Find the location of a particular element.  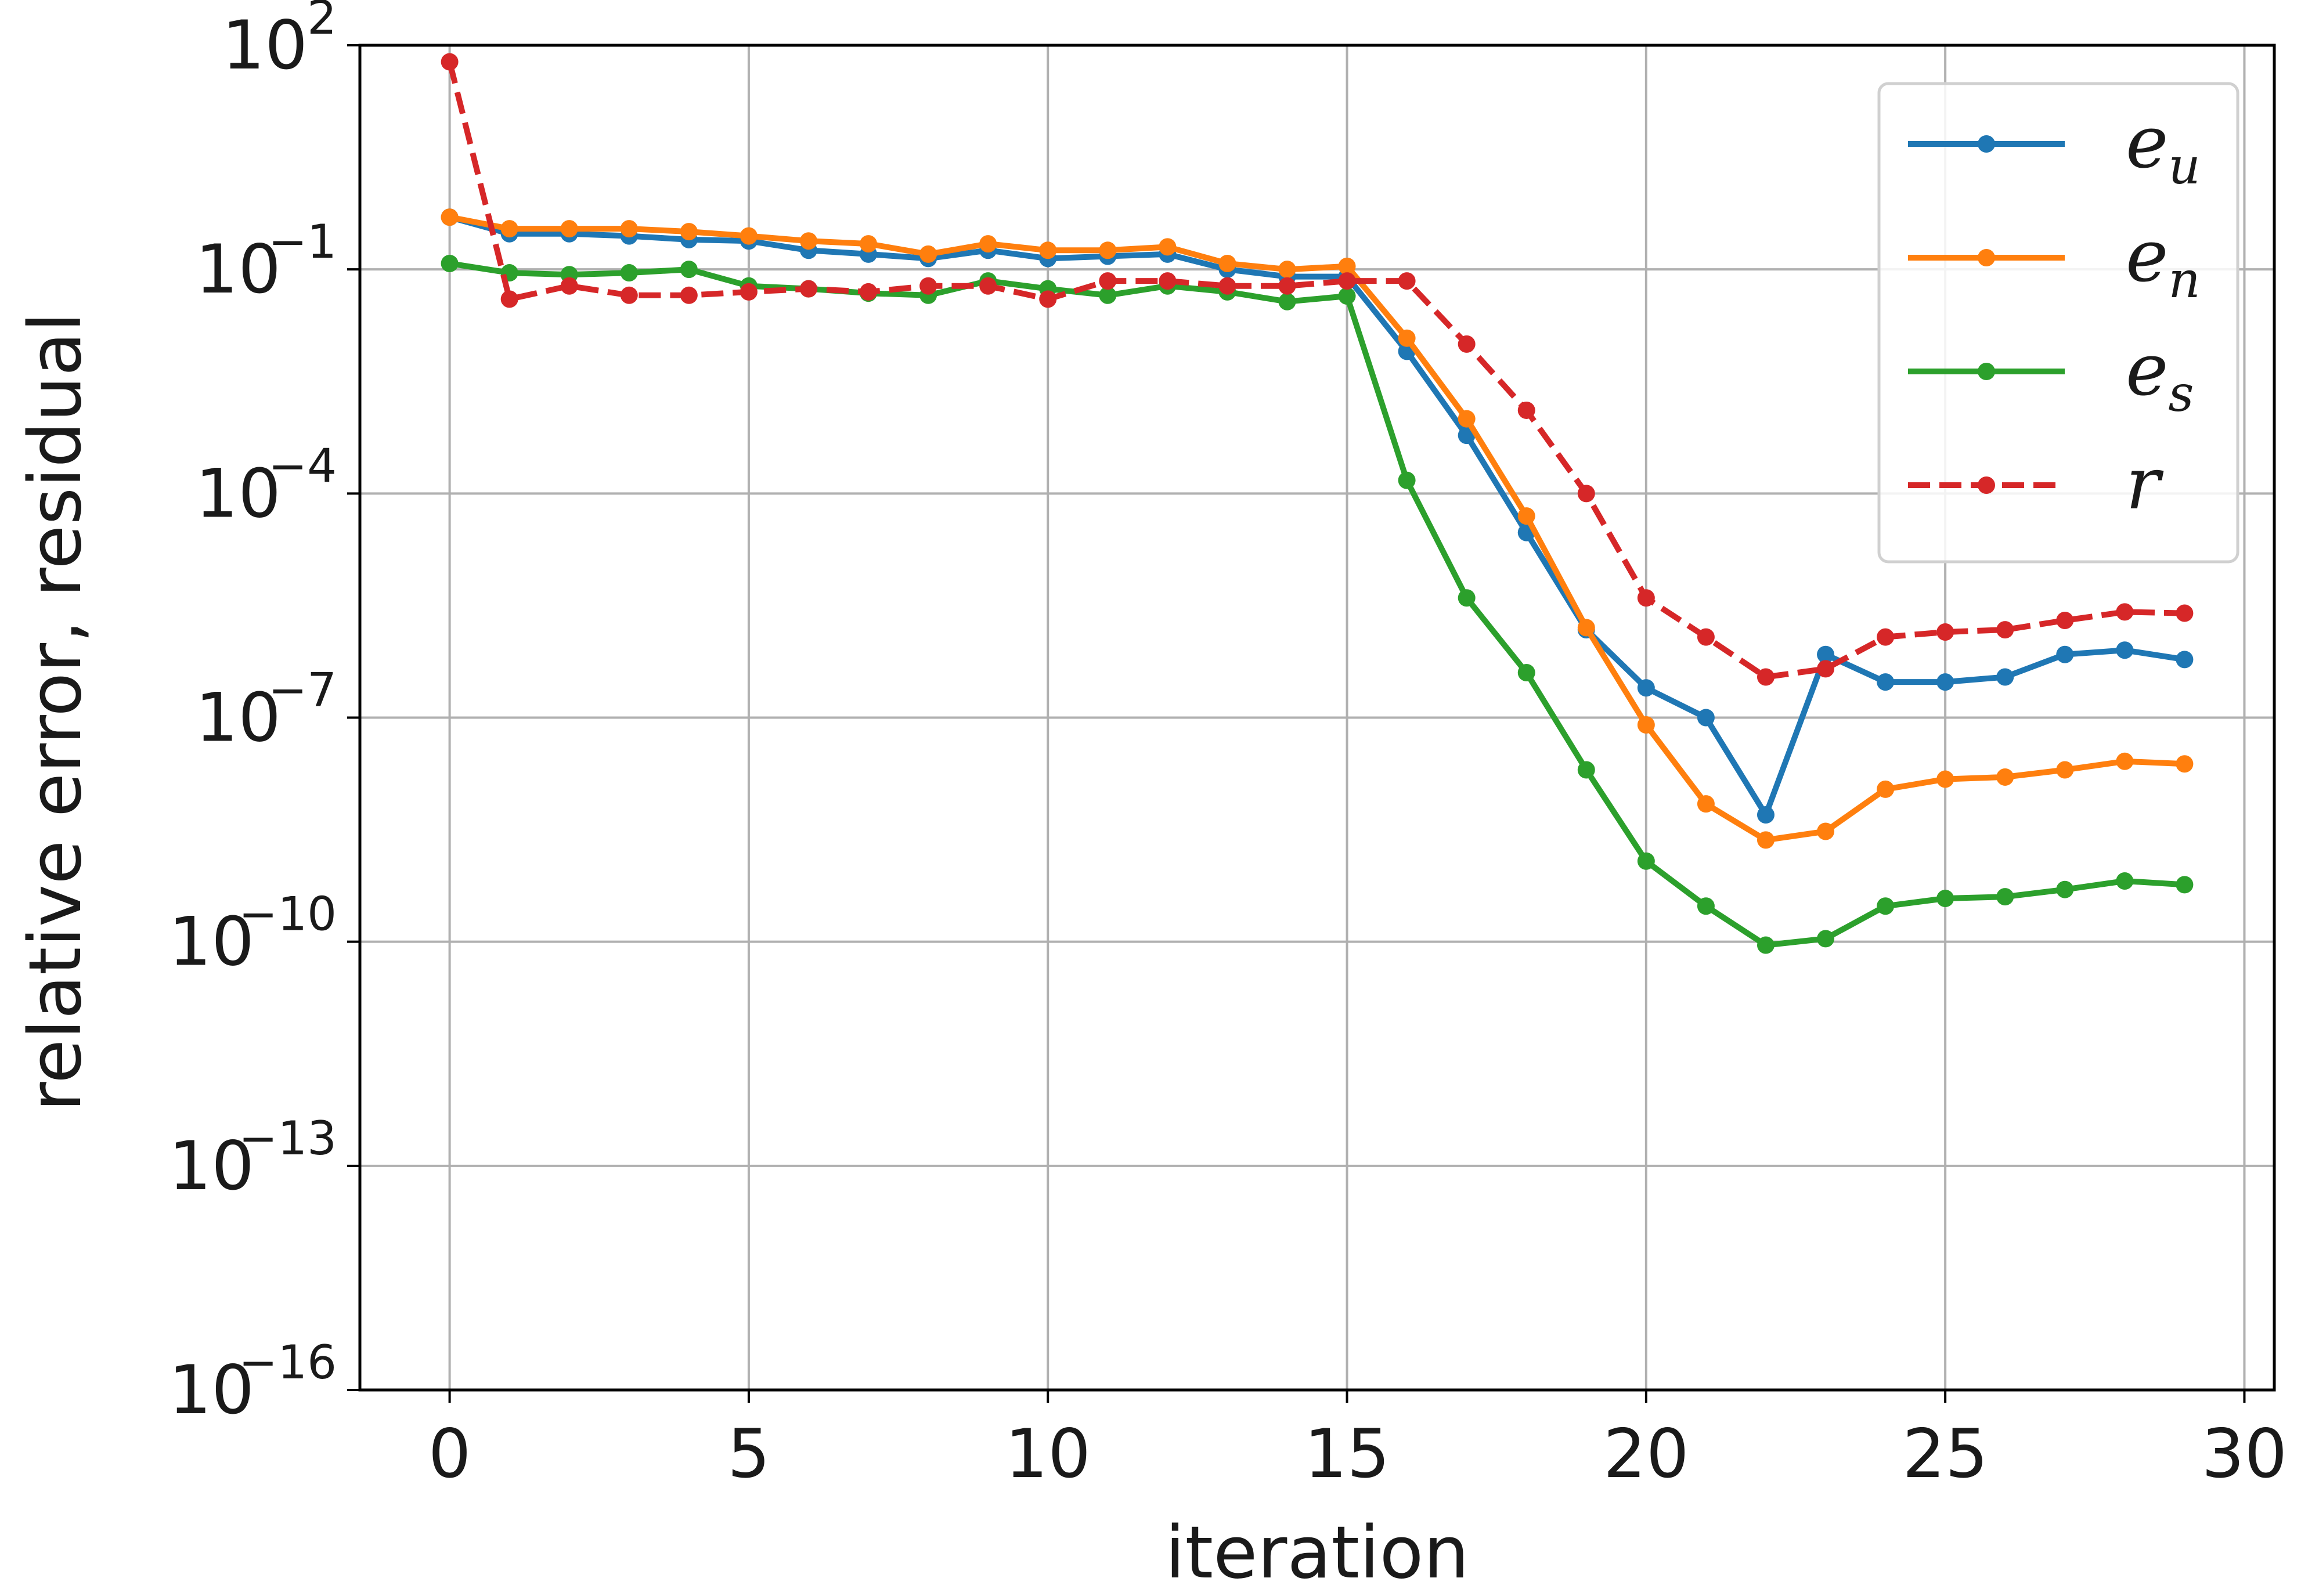

y-tick-label: 210 is located at coordinates (279, 42).